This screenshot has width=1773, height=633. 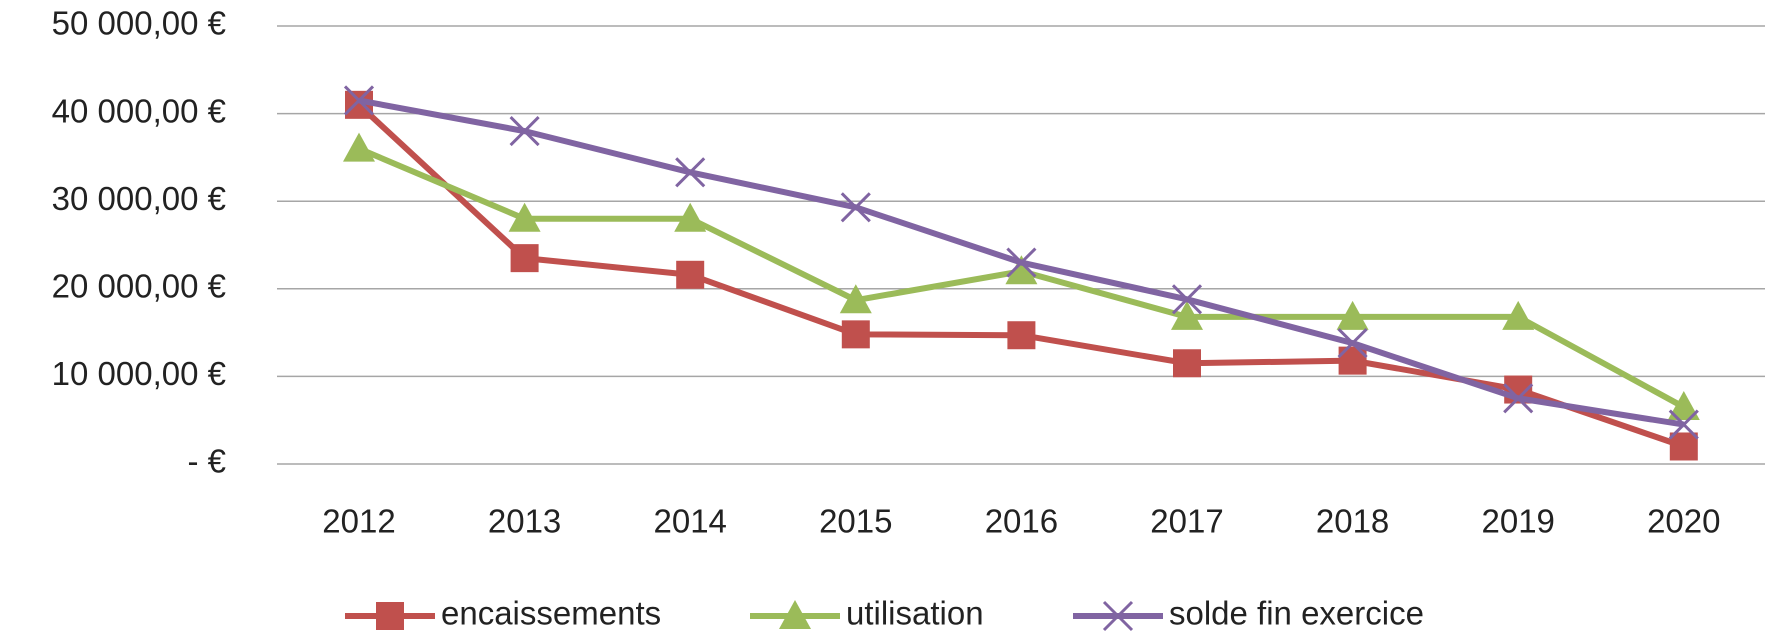 What do you see at coordinates (139, 286) in the screenshot?
I see `y-tick-label: 20 000,00 €` at bounding box center [139, 286].